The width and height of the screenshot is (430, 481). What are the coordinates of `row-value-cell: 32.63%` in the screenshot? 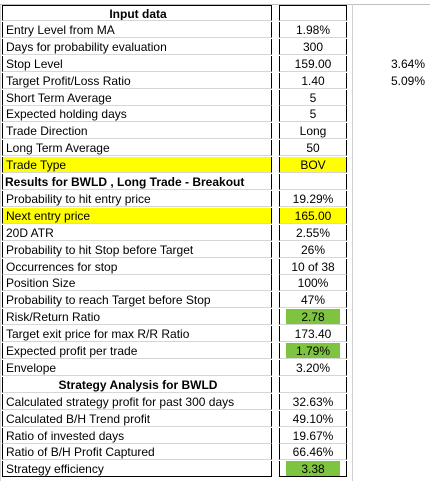 It's located at (313, 401).